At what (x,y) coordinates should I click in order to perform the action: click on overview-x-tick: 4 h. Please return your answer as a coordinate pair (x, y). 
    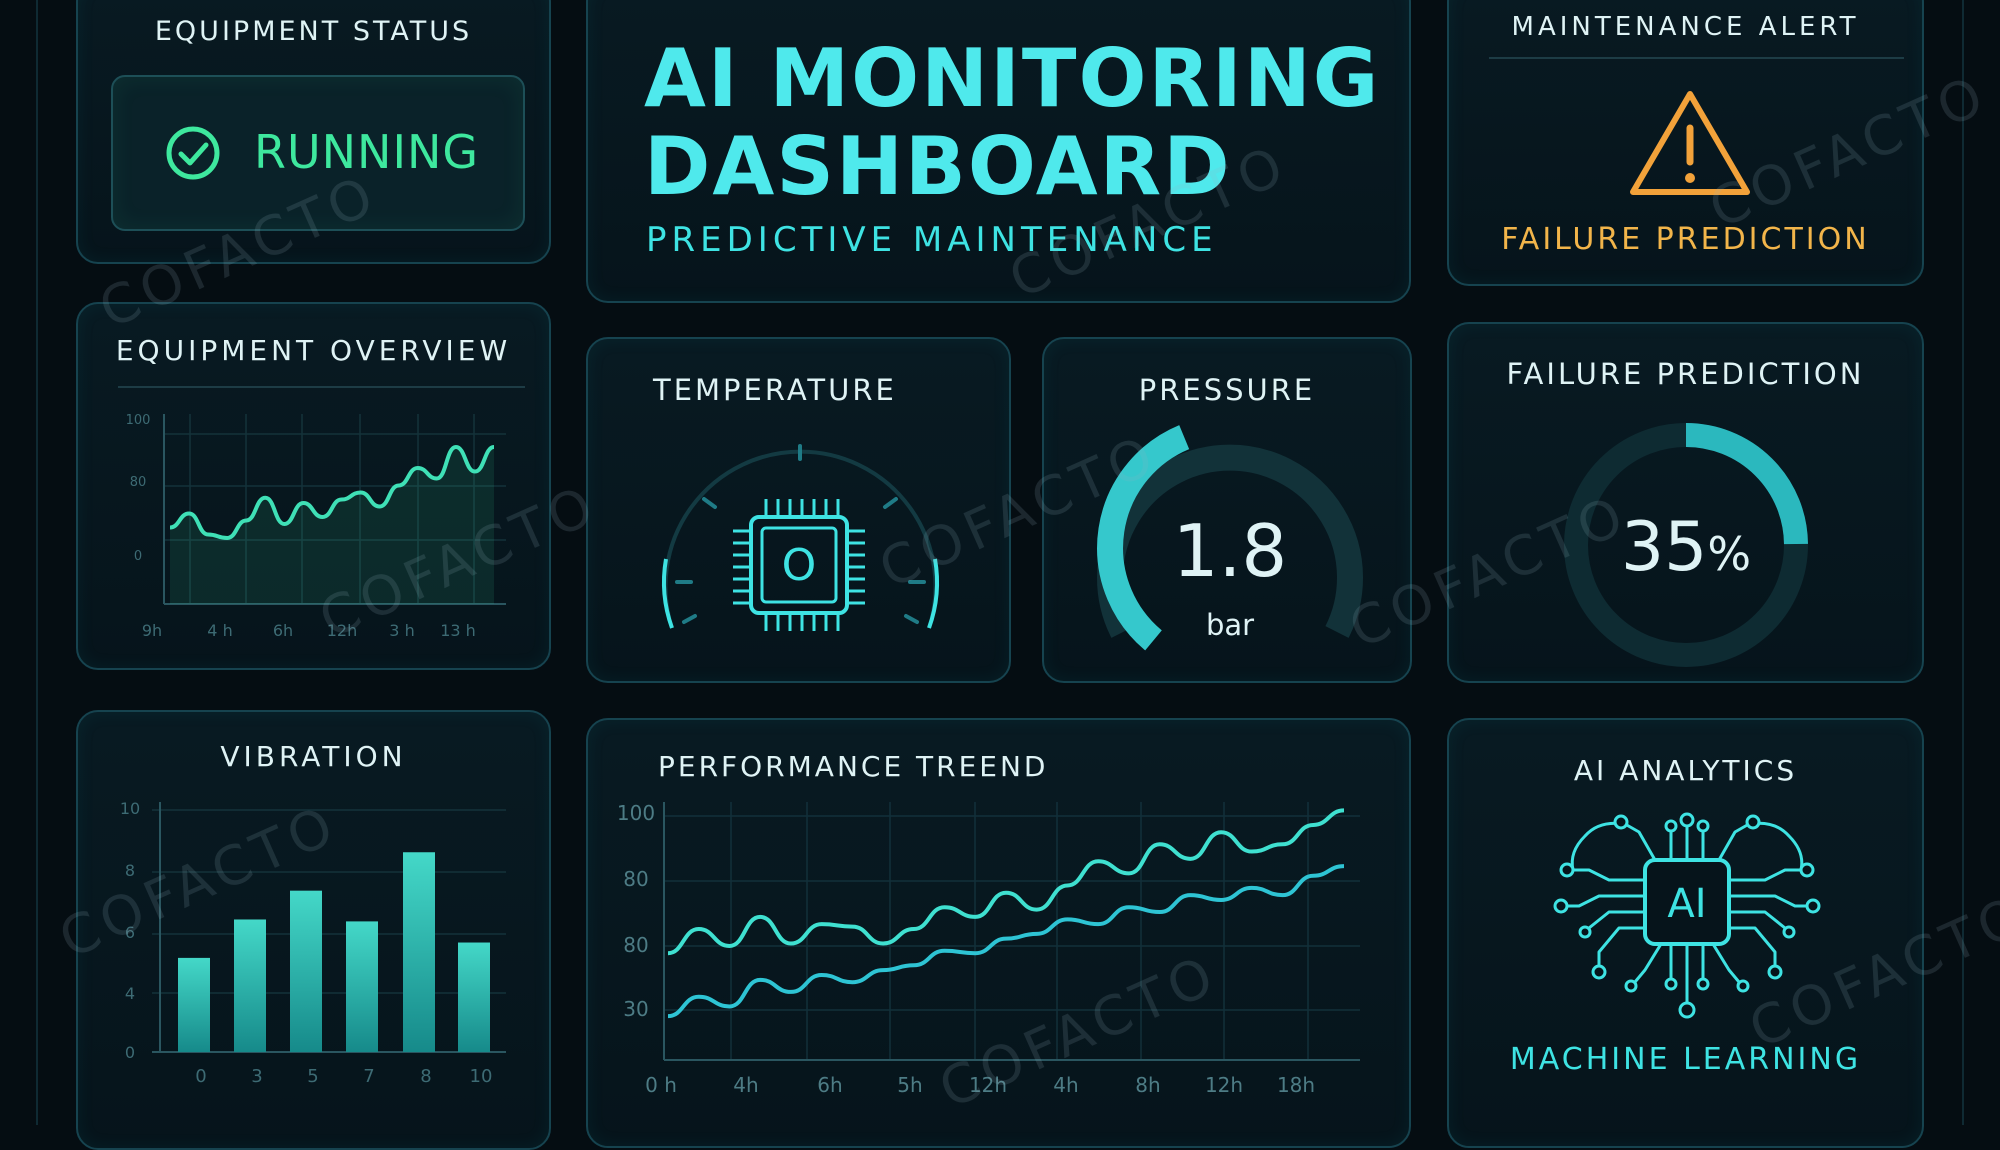
    Looking at the image, I should click on (219, 630).